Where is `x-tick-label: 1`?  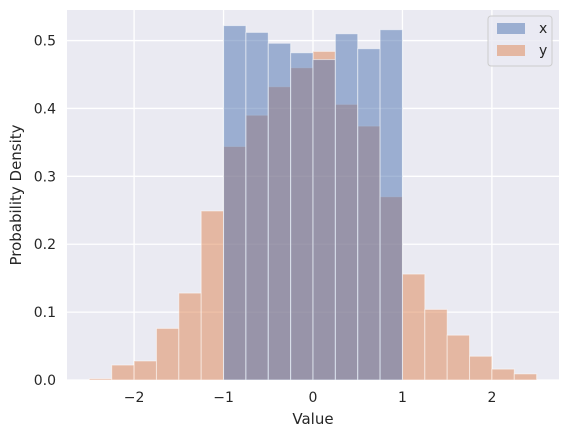 x-tick-label: 1 is located at coordinates (402, 398).